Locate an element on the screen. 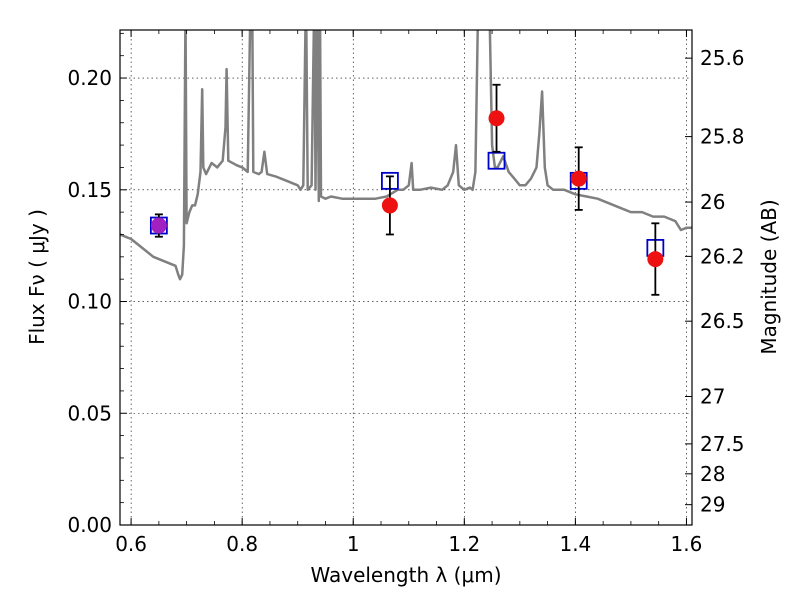  y2-tick-label: 27 is located at coordinates (712, 397).